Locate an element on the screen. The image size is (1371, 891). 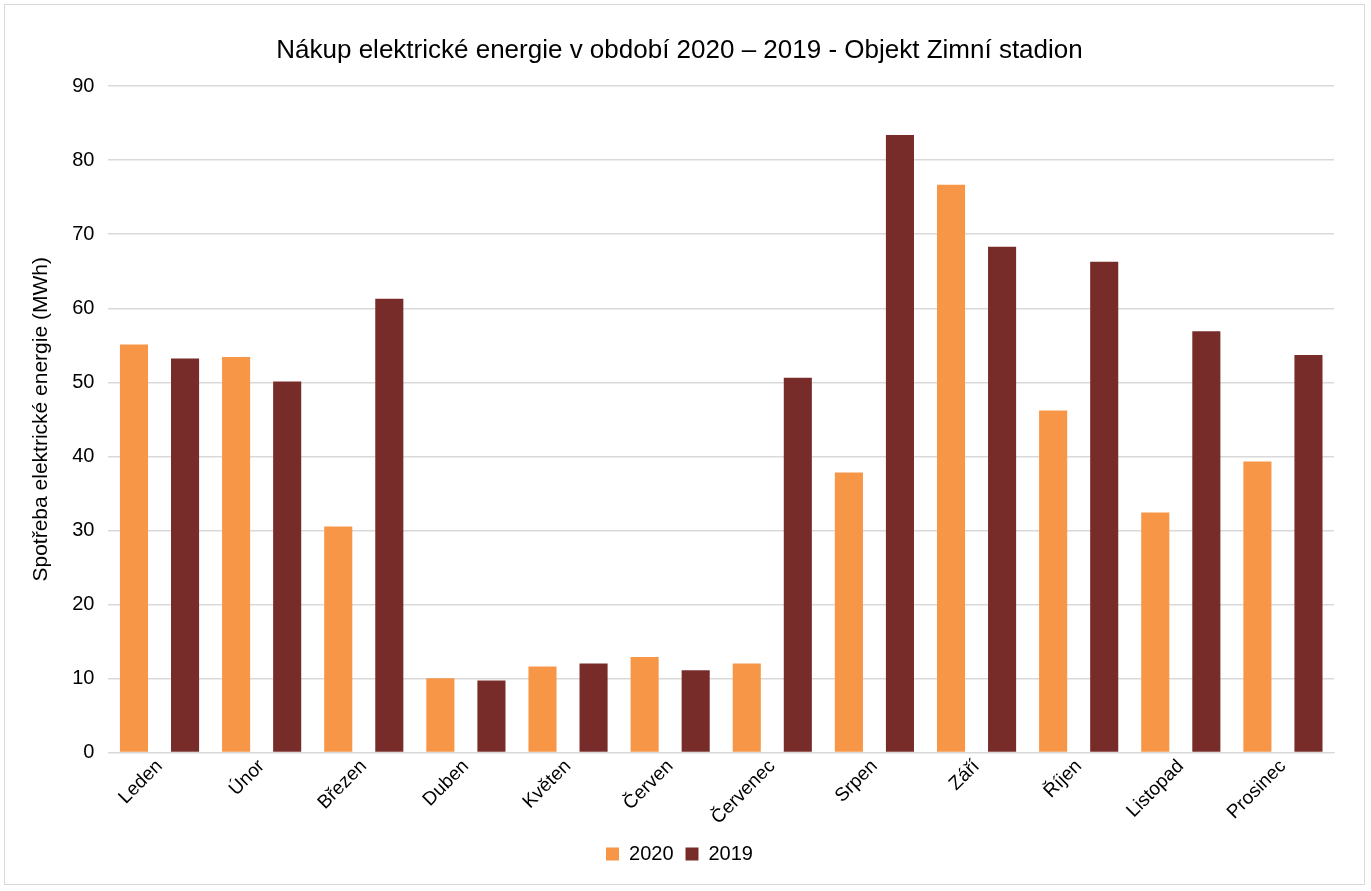
y-tick-label: 30 is located at coordinates (83, 528).